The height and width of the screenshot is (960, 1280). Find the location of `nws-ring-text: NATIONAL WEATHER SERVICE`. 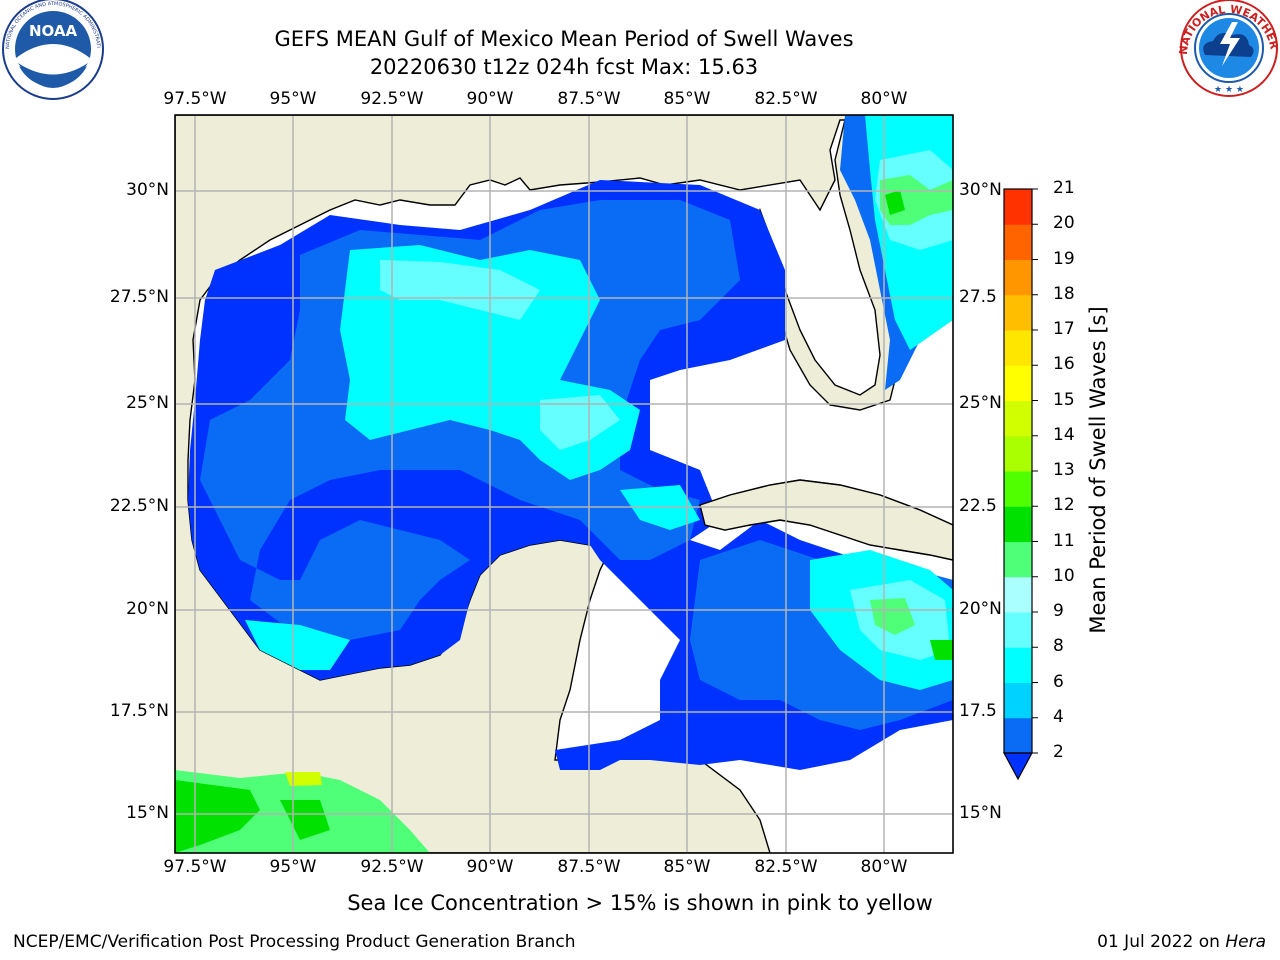

nws-ring-text: NATIONAL WEATHER SERVICE is located at coordinates (640, 27).